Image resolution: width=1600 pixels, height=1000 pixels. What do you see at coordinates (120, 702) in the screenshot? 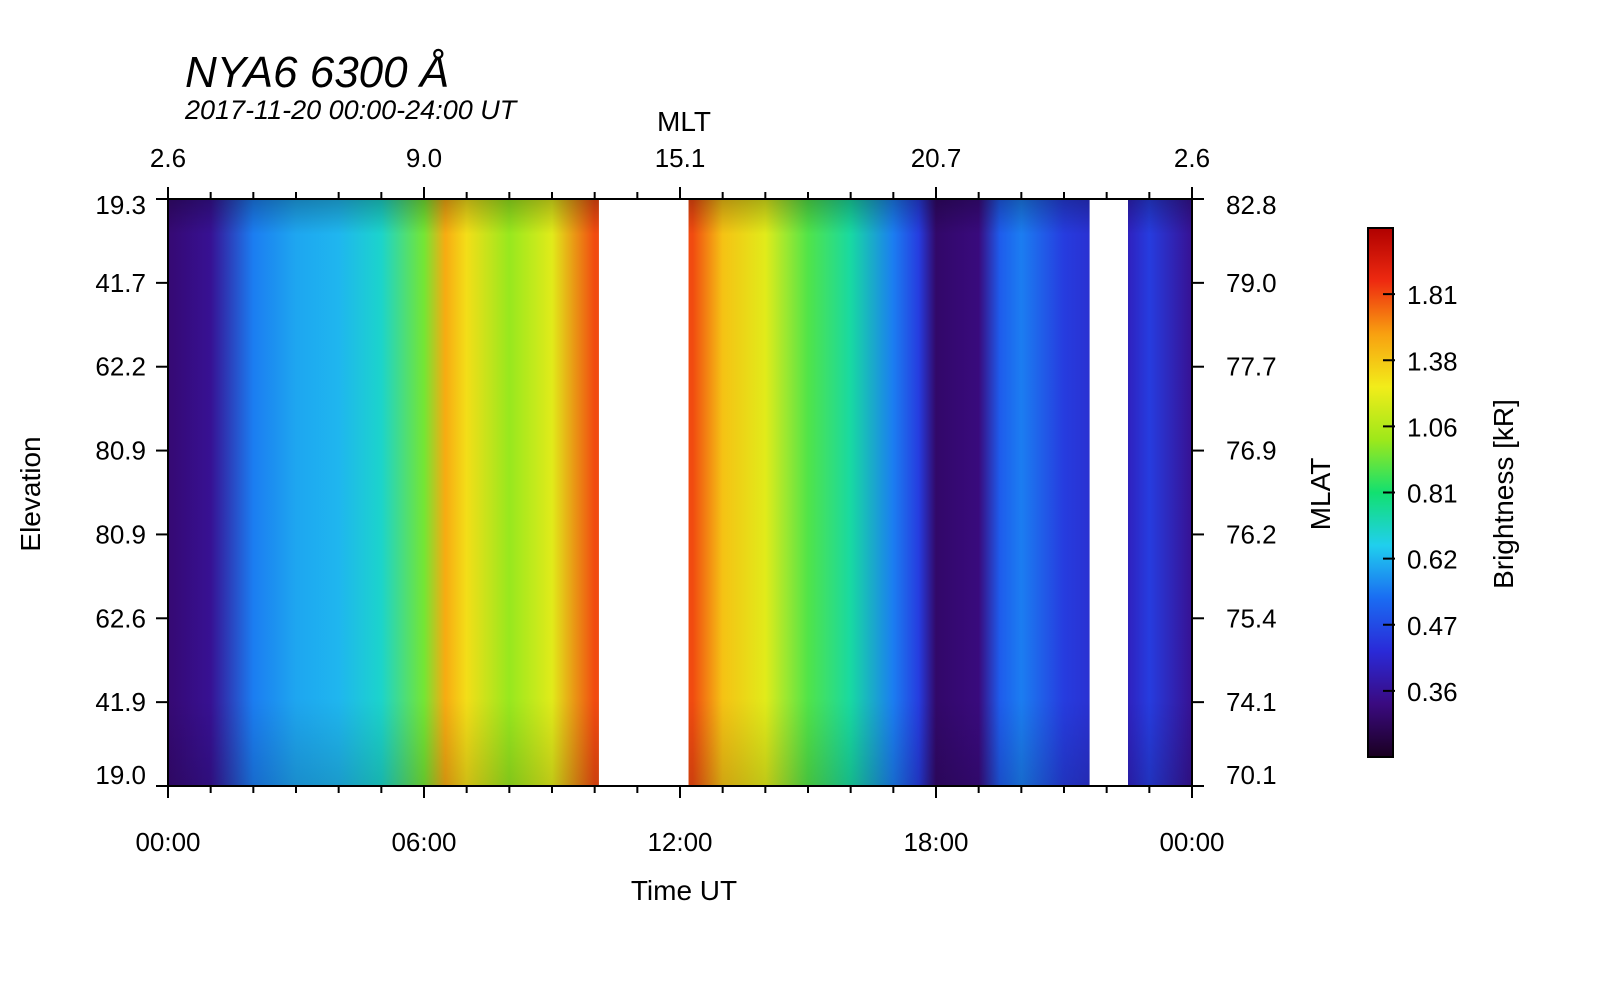
I see `elev-tick-label-6: 41.9` at bounding box center [120, 702].